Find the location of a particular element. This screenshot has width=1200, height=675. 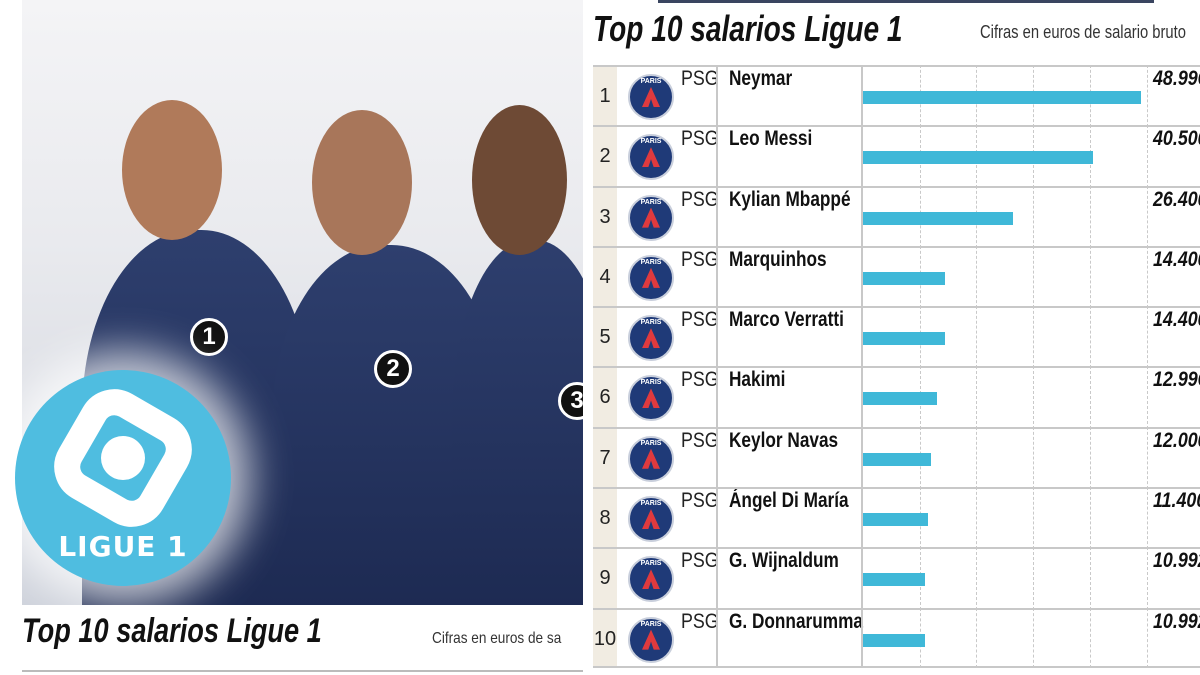

ligue1-logo: LIGUE 1 is located at coordinates (123, 478).